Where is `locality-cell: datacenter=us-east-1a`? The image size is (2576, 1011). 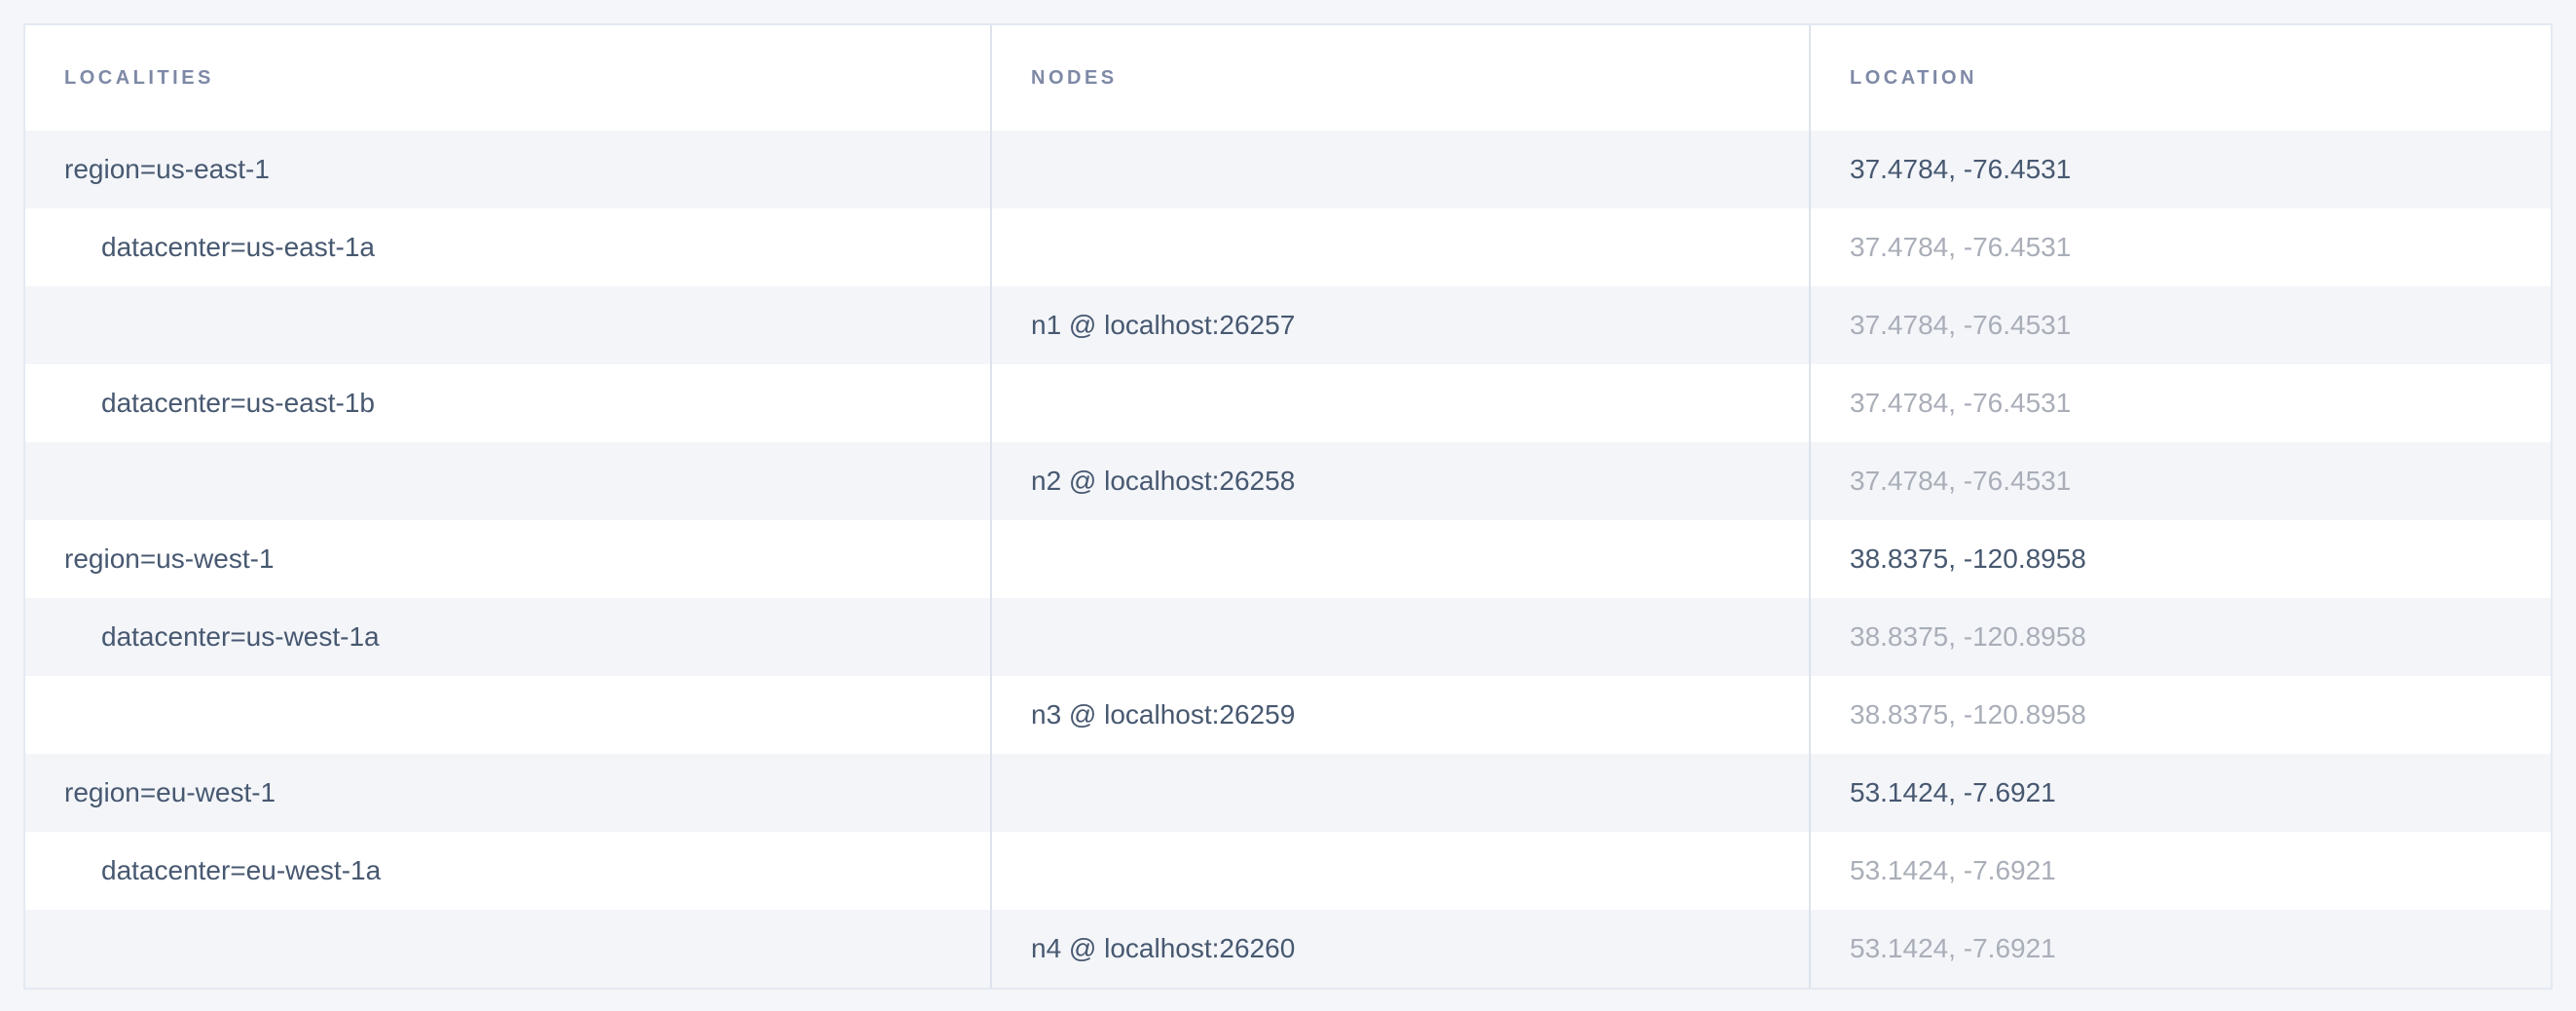
locality-cell: datacenter=us-east-1a is located at coordinates (507, 247).